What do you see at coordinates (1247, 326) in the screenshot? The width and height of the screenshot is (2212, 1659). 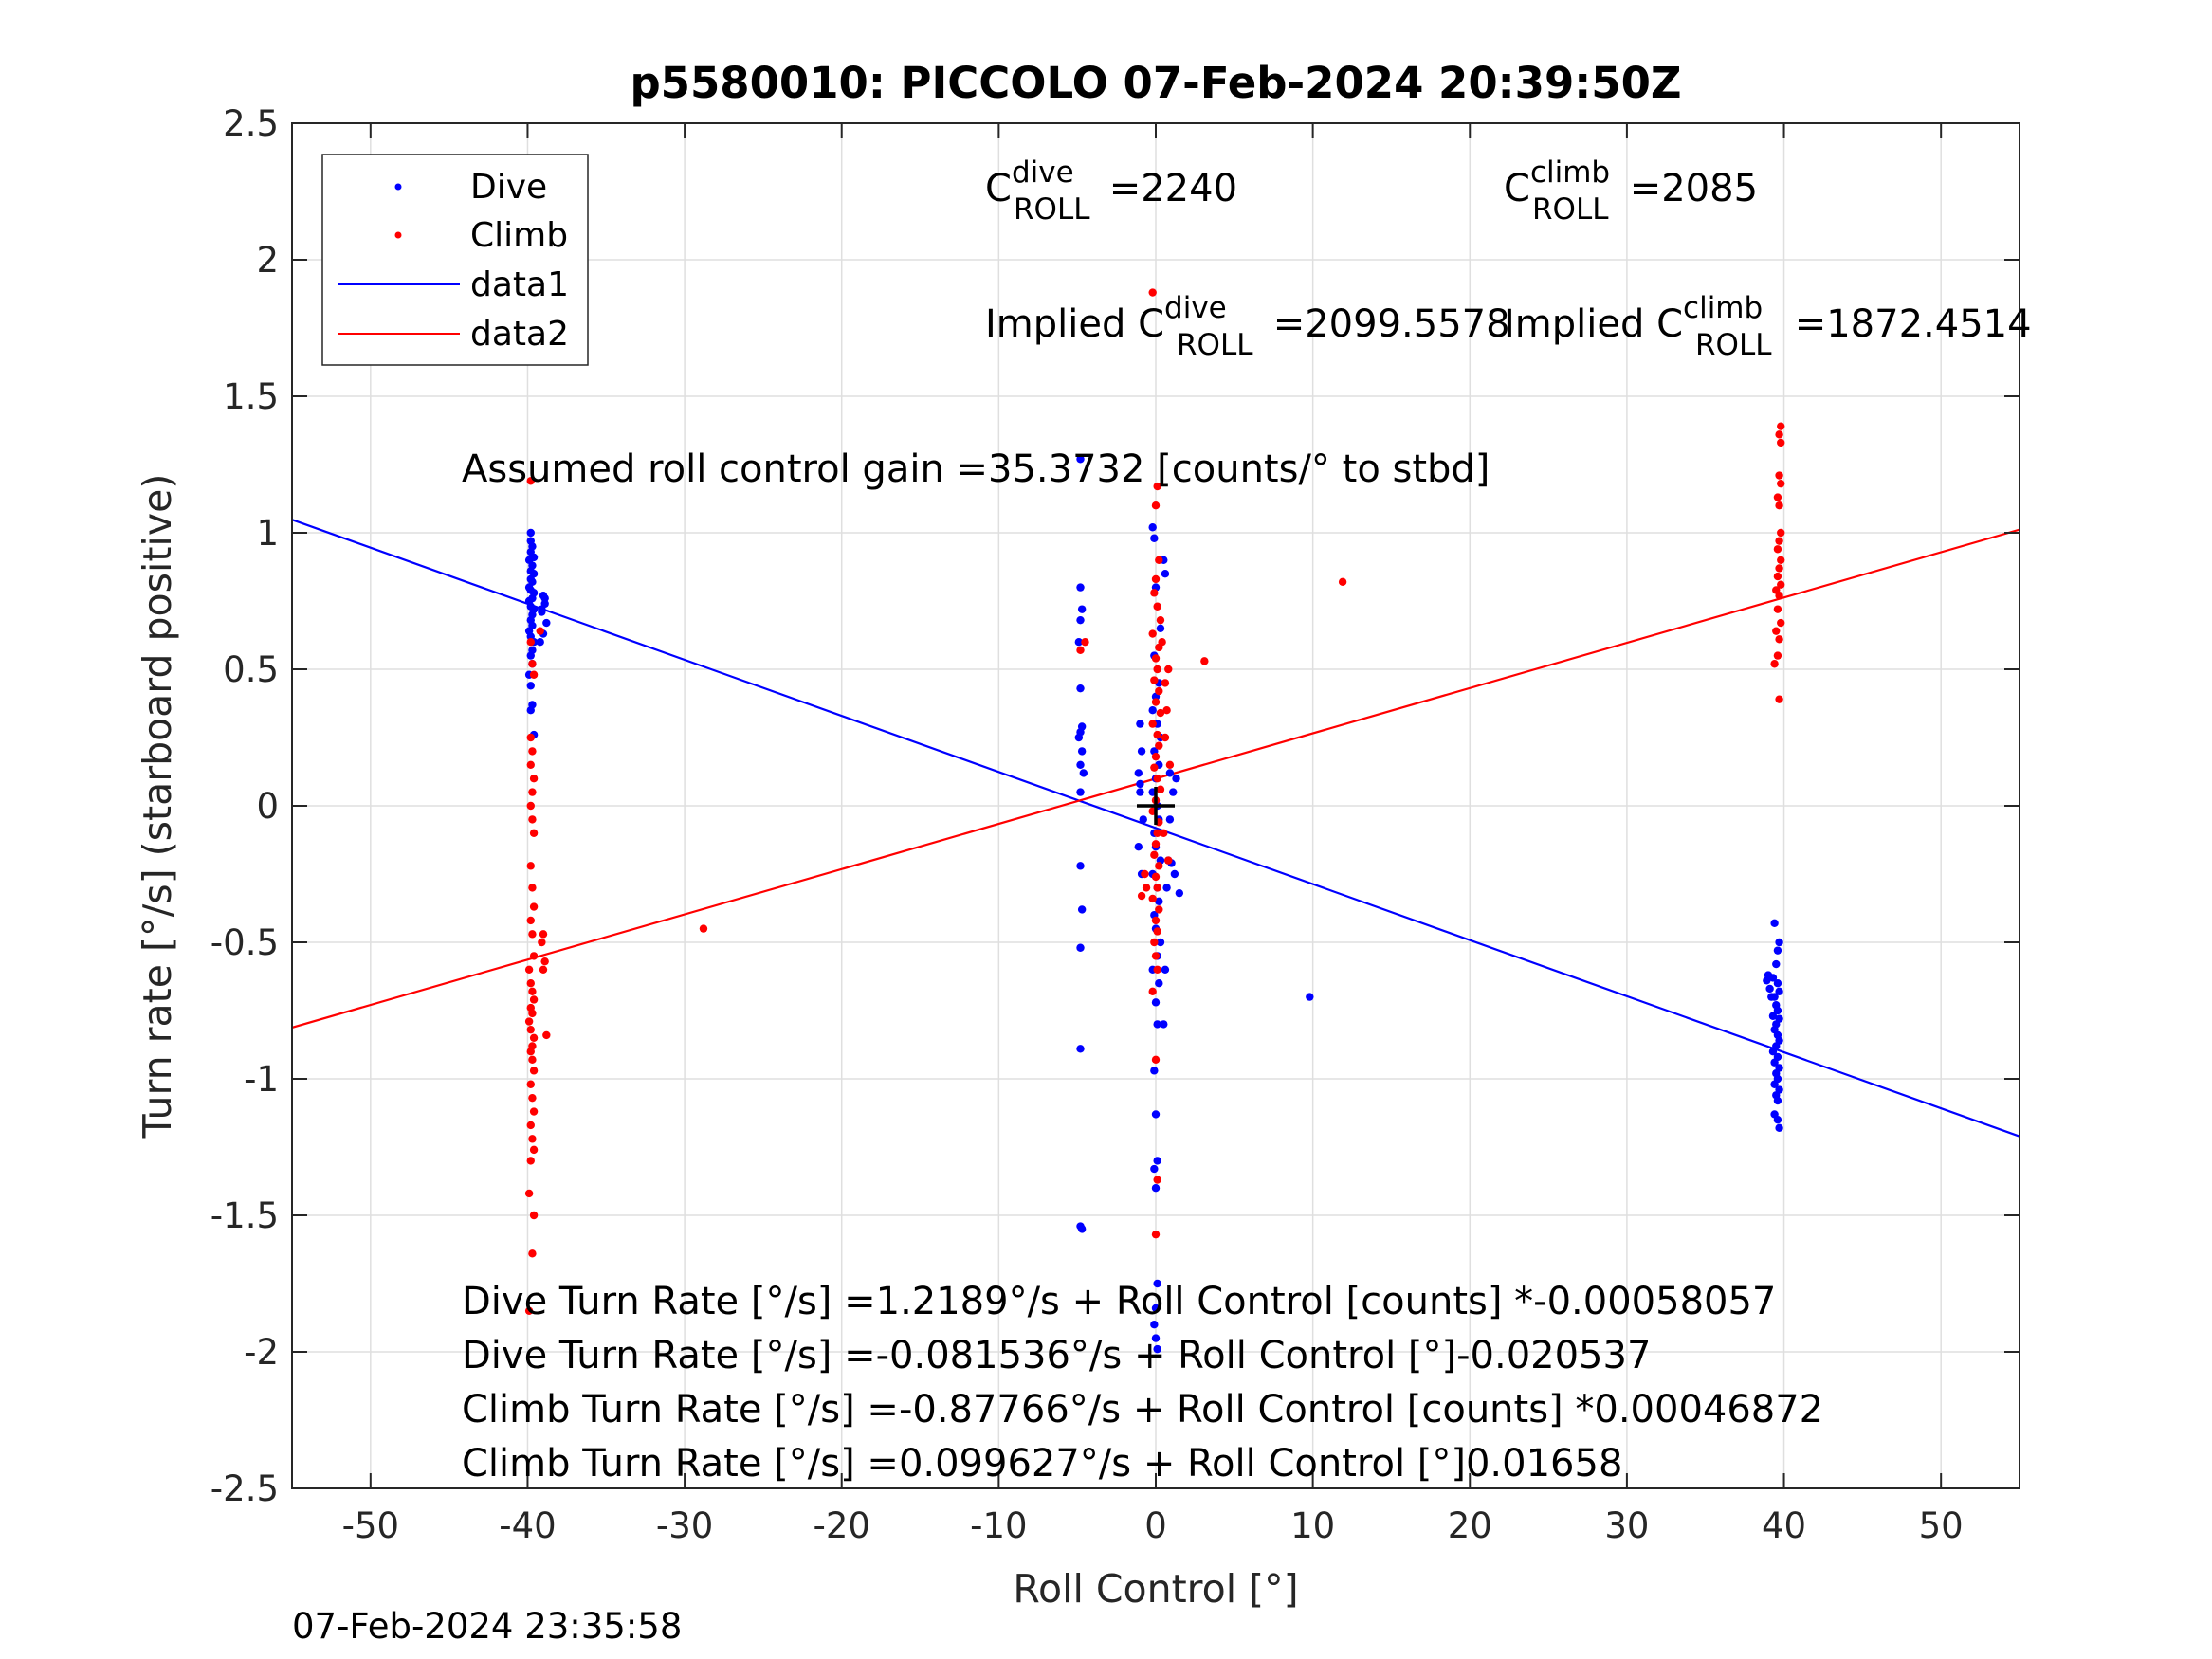 I see `implied-c-roll-dive-label: Implied Cdive ROLL =2099.5578` at bounding box center [1247, 326].